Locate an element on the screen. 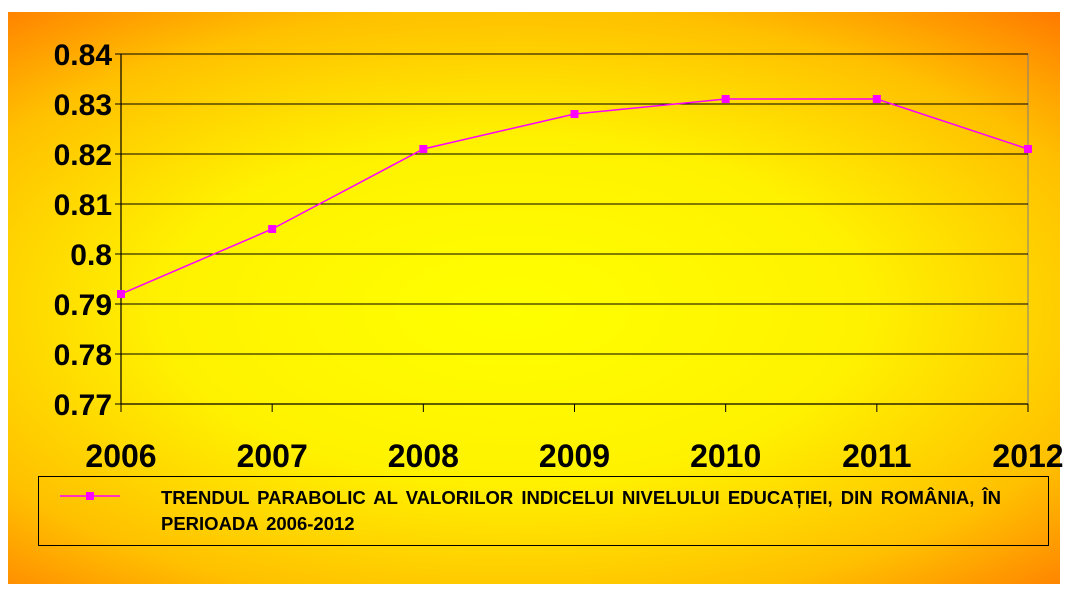  x-tick-label: 2012 is located at coordinates (1027, 456).